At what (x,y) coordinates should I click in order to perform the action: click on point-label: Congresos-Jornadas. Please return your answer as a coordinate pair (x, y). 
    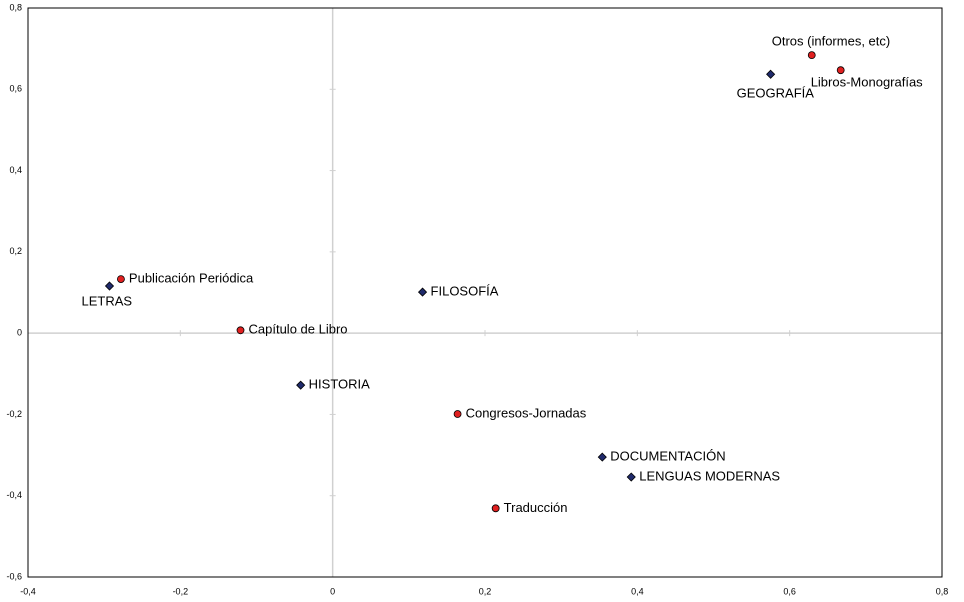
    Looking at the image, I should click on (526, 412).